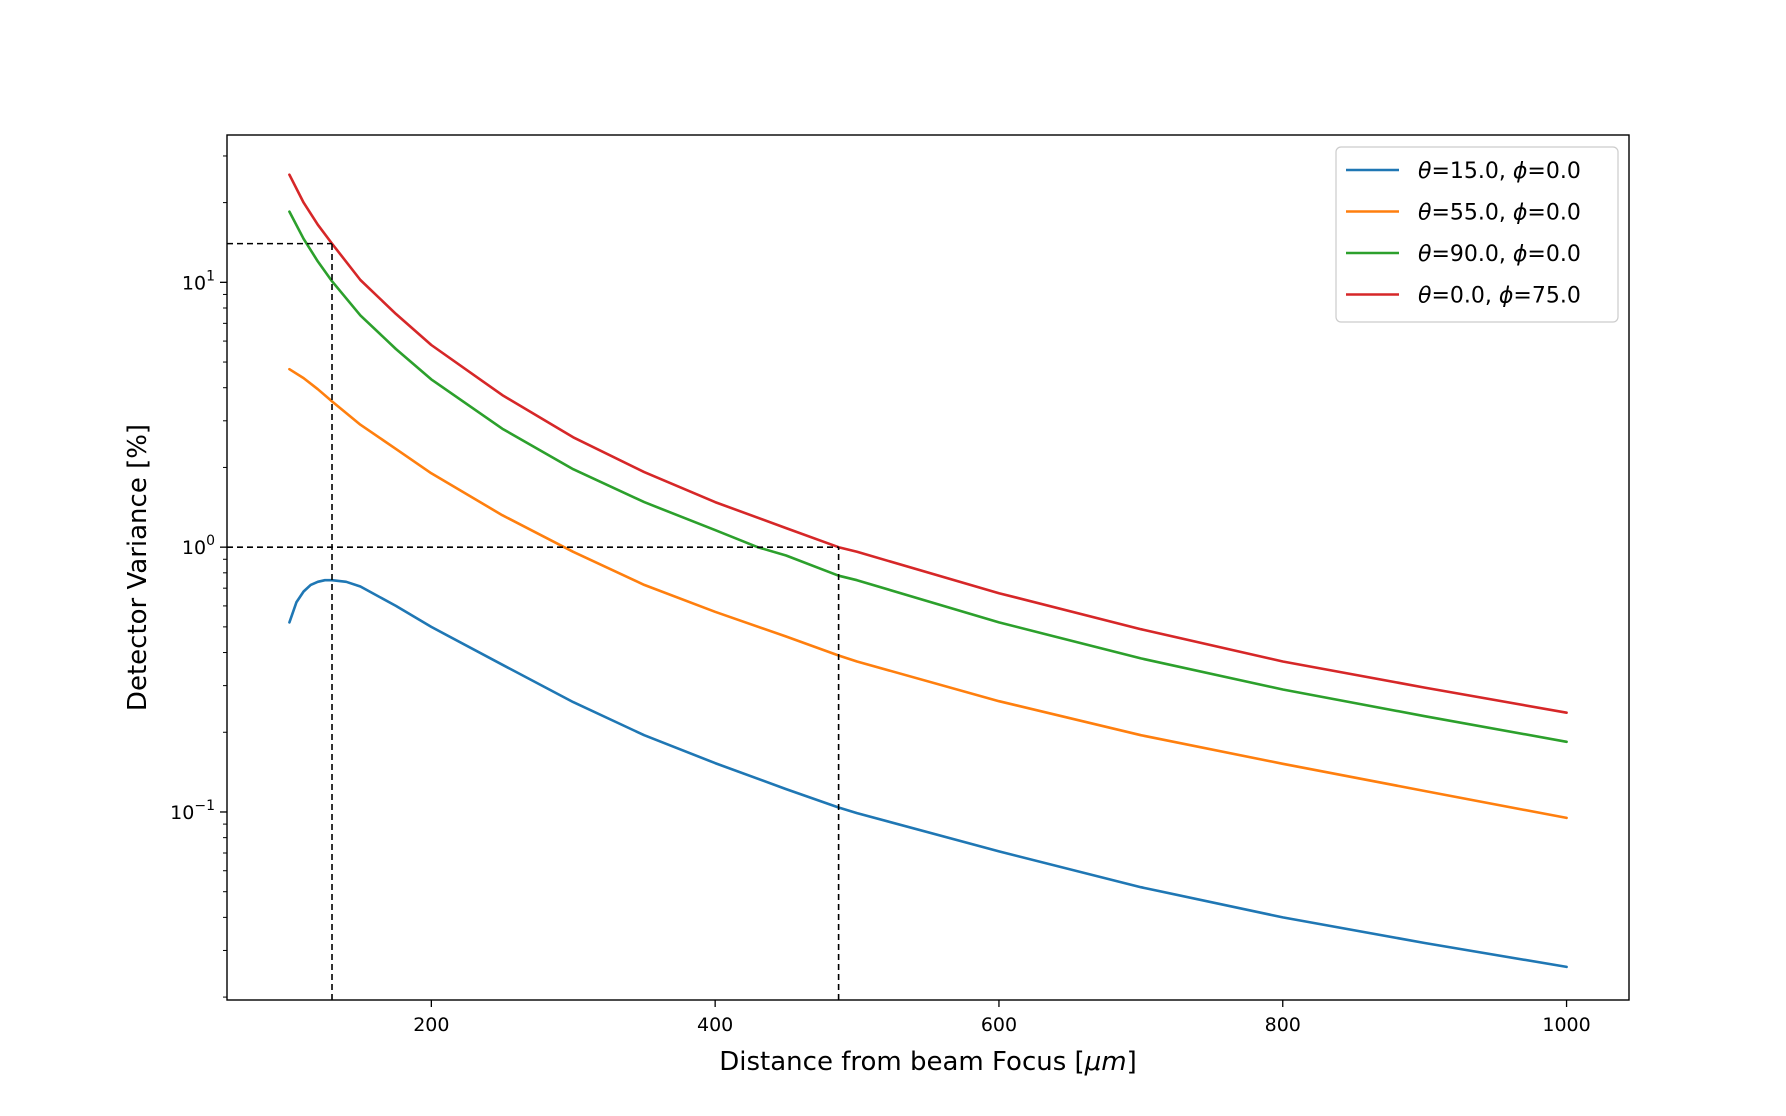  I want to click on x-tick-label-600: 600, so click(999, 1025).